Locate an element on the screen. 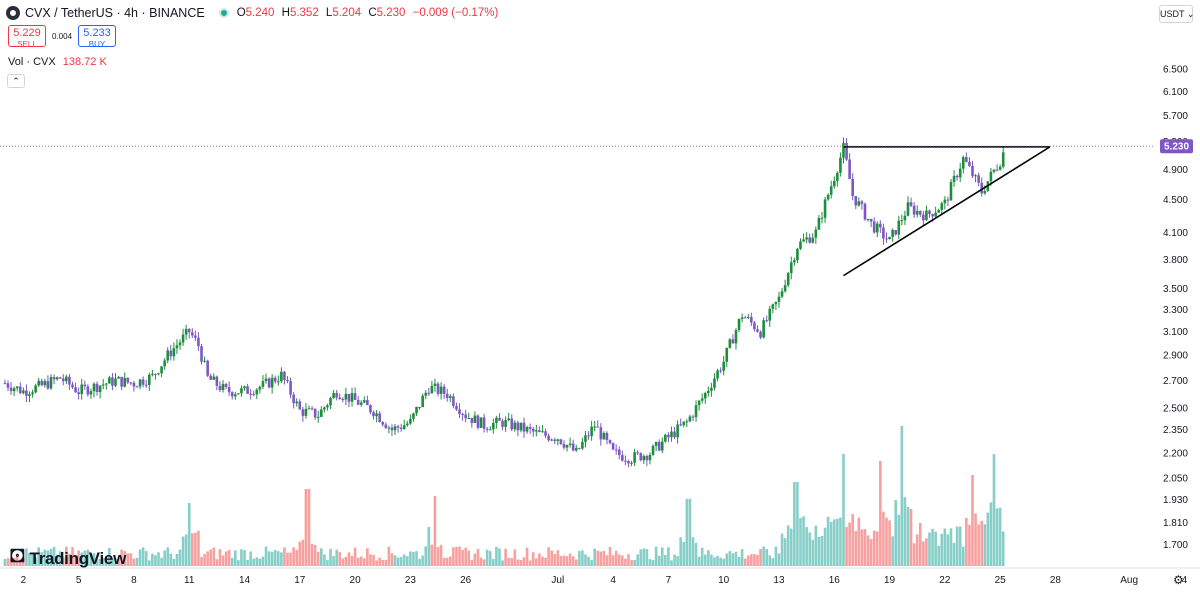  sell-button: 5.229 SELL is located at coordinates (27, 37).